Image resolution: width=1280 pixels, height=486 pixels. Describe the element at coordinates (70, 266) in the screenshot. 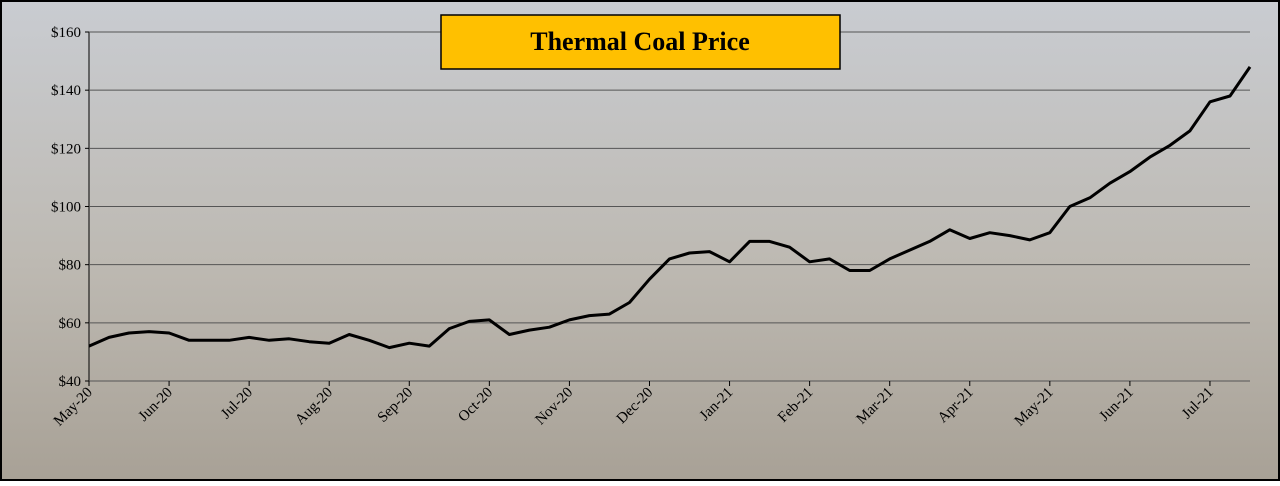

I see `y-tick-label: $80` at that location.